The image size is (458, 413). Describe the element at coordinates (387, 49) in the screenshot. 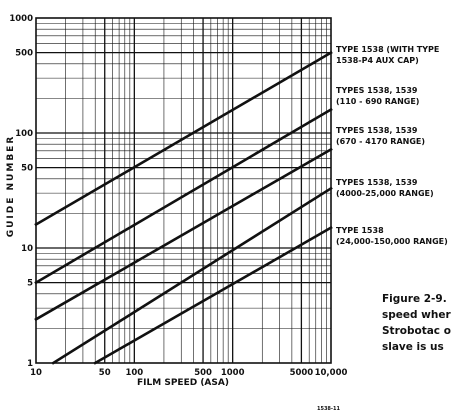

I see `series-label: TYPE 1538 (WITH TYPE` at that location.